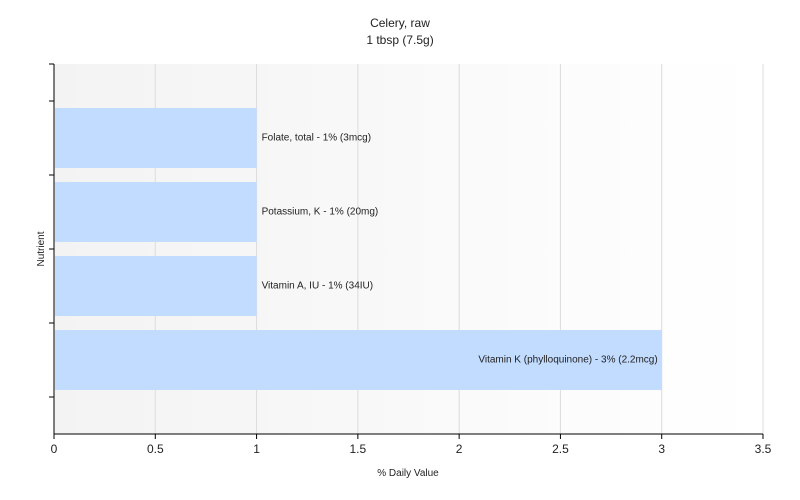 The width and height of the screenshot is (800, 500). What do you see at coordinates (459, 449) in the screenshot?
I see `x-tick-label: 2` at bounding box center [459, 449].